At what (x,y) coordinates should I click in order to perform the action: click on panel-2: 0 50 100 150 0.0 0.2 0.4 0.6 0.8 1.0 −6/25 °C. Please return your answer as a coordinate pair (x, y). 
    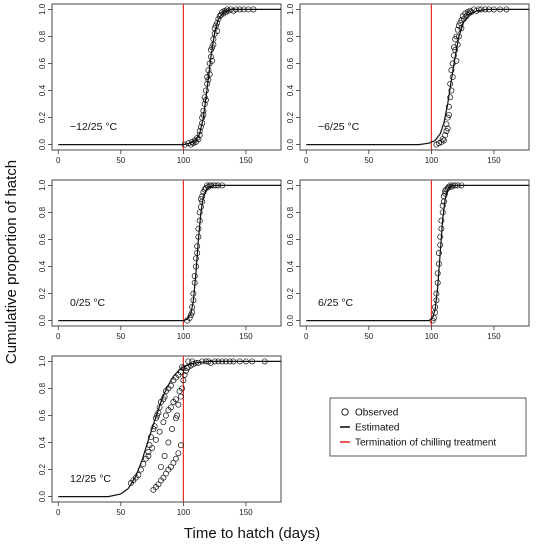
    Looking at the image, I should click on (408, 84).